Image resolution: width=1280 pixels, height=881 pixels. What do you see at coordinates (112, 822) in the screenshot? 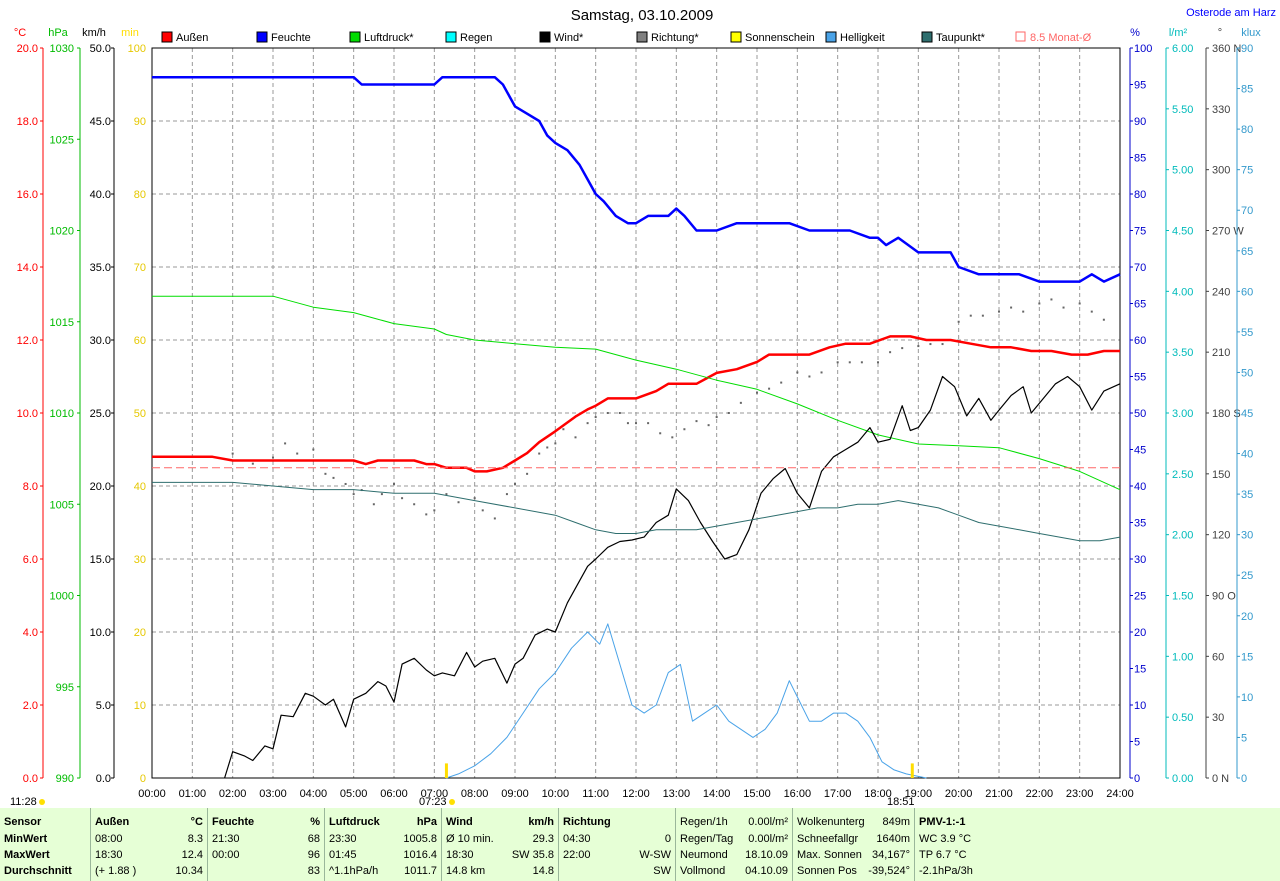
I see `hdr-aussen: Außen` at bounding box center [112, 822].